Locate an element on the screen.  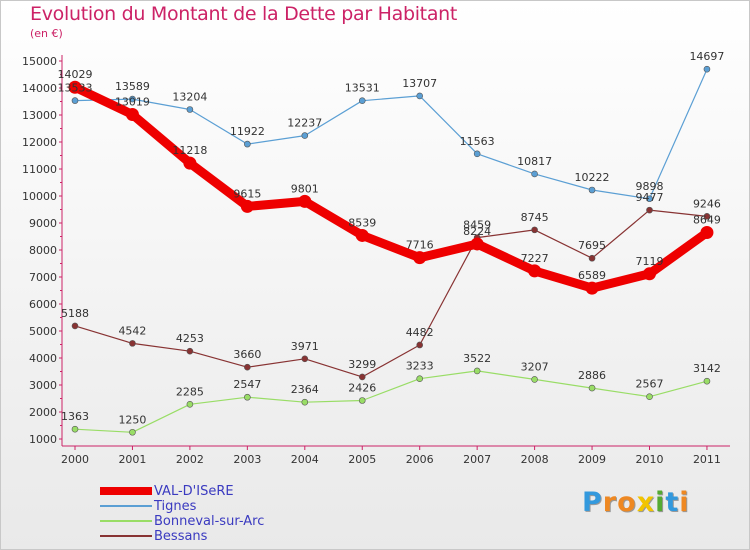
y-tick-label: 3000 is located at coordinates (43, 385).